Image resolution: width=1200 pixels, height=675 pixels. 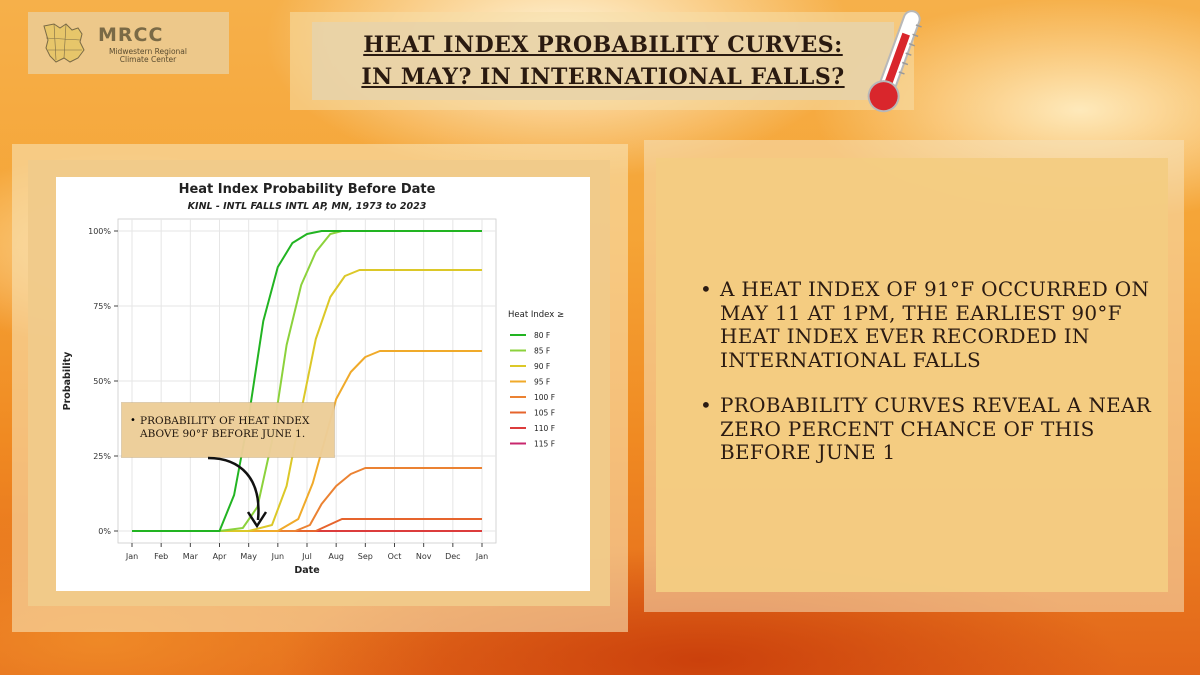 What do you see at coordinates (336, 556) in the screenshot?
I see `x-tick-label: Aug` at bounding box center [336, 556].